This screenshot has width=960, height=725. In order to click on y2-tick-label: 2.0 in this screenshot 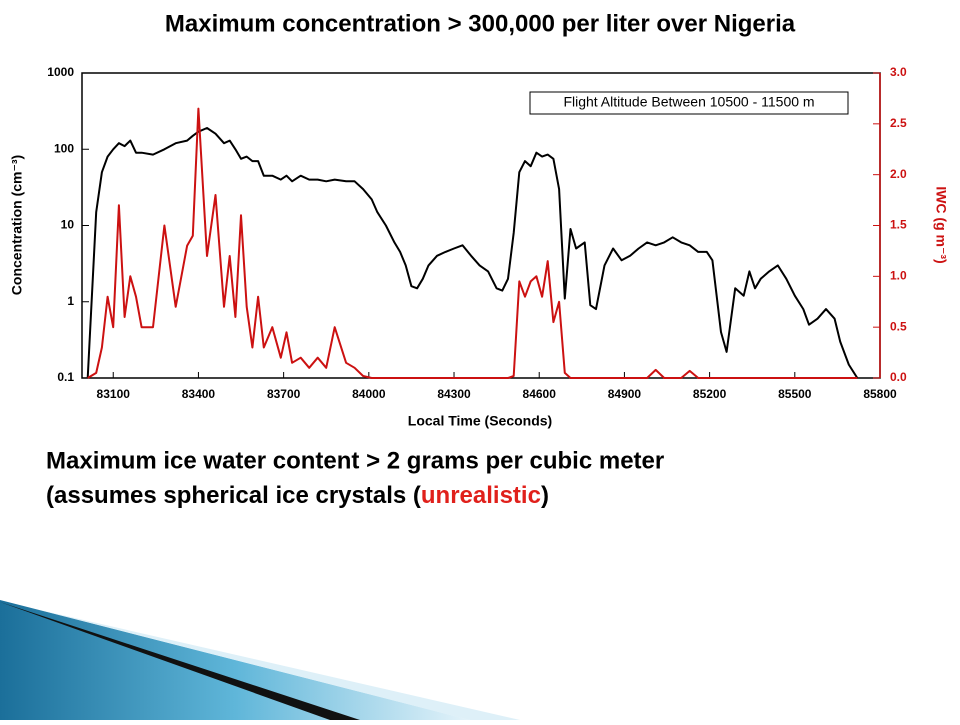, I will do `click(898, 174)`.